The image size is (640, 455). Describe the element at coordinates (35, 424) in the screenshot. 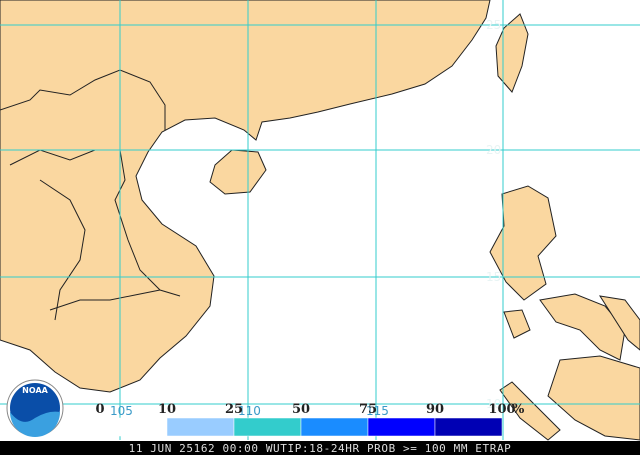

I see `logo-wave` at that location.